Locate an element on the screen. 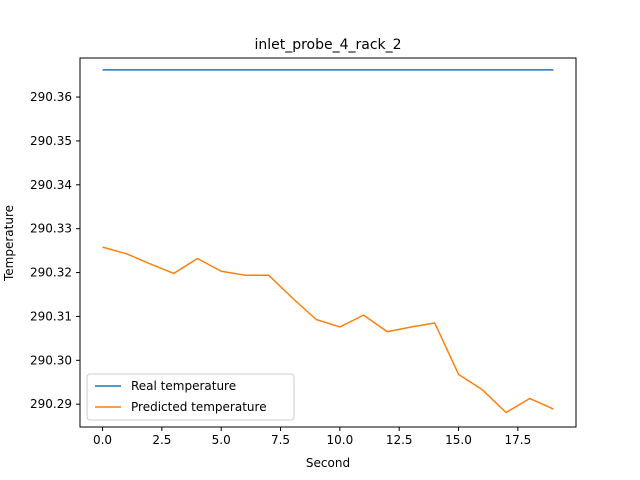  y-tick-label: 290.32 is located at coordinates (51, 273).